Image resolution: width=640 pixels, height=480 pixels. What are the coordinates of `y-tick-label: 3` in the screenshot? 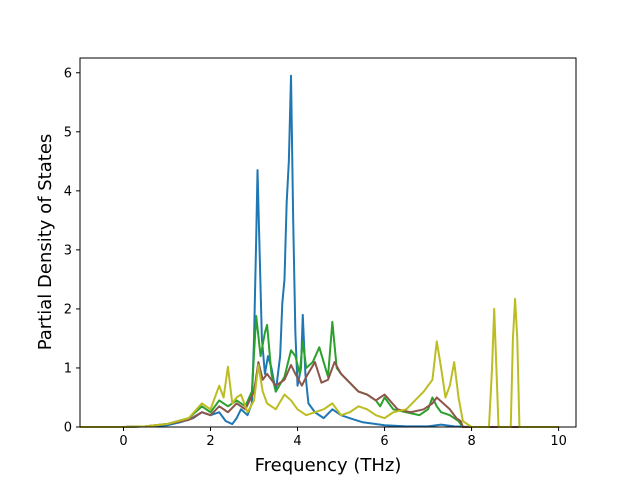 It's located at (68, 250).